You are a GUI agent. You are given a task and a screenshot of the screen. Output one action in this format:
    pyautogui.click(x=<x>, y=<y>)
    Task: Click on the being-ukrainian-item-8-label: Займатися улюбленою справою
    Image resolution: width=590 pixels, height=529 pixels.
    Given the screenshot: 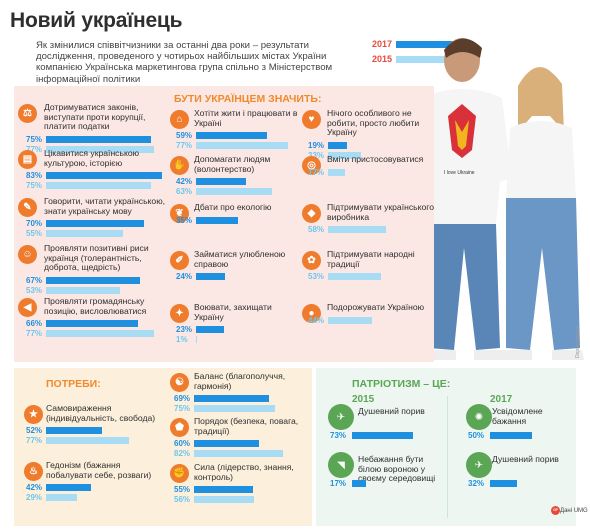 What is the action you would take?
    pyautogui.click(x=240, y=259)
    